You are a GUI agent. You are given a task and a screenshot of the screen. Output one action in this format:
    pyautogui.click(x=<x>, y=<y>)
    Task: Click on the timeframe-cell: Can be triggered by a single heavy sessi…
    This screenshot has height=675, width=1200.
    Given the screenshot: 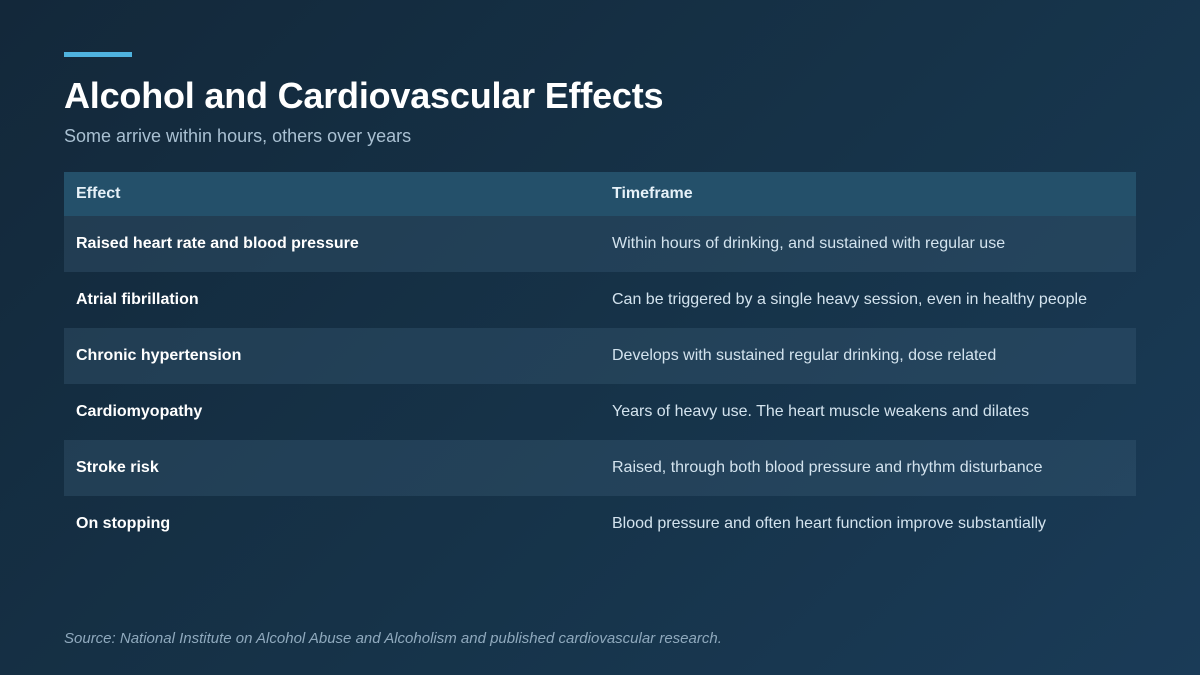 What is the action you would take?
    pyautogui.click(x=849, y=299)
    